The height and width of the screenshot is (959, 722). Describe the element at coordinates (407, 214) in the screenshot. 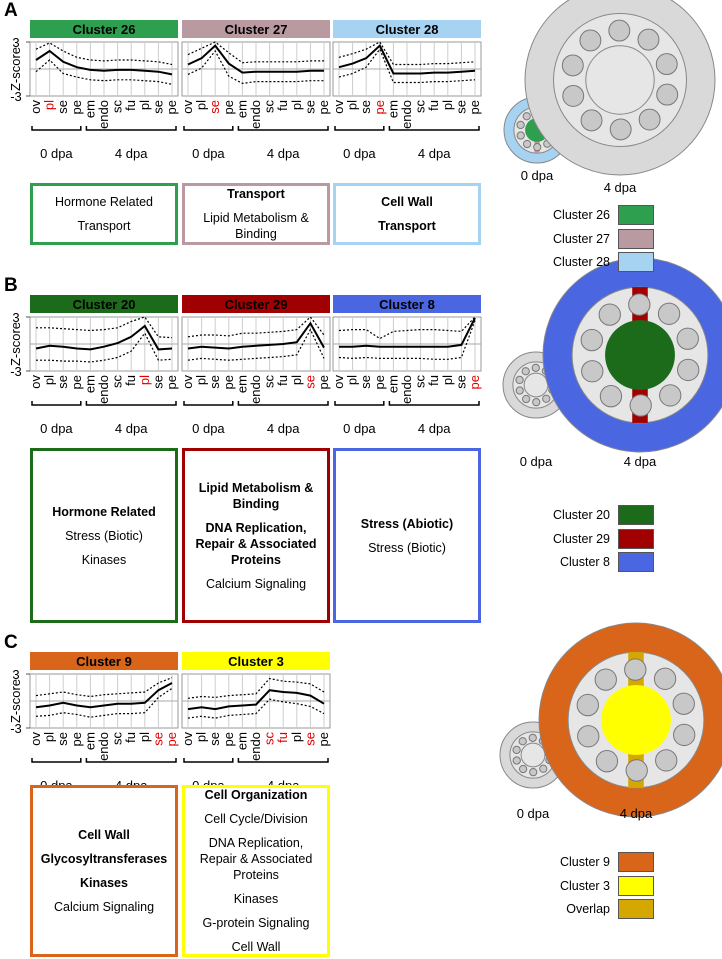

I see `category-box: Cell Wall Transport` at that location.